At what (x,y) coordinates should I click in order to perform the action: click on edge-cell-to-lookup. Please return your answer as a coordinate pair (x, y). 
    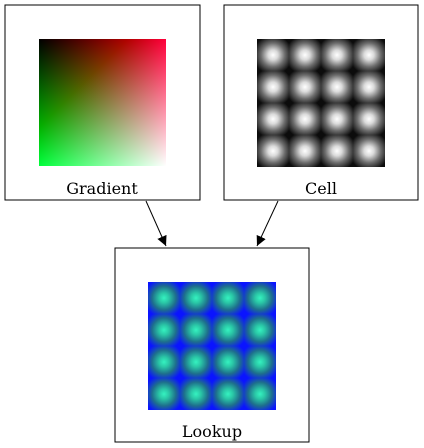
    Looking at the image, I should click on (267, 223).